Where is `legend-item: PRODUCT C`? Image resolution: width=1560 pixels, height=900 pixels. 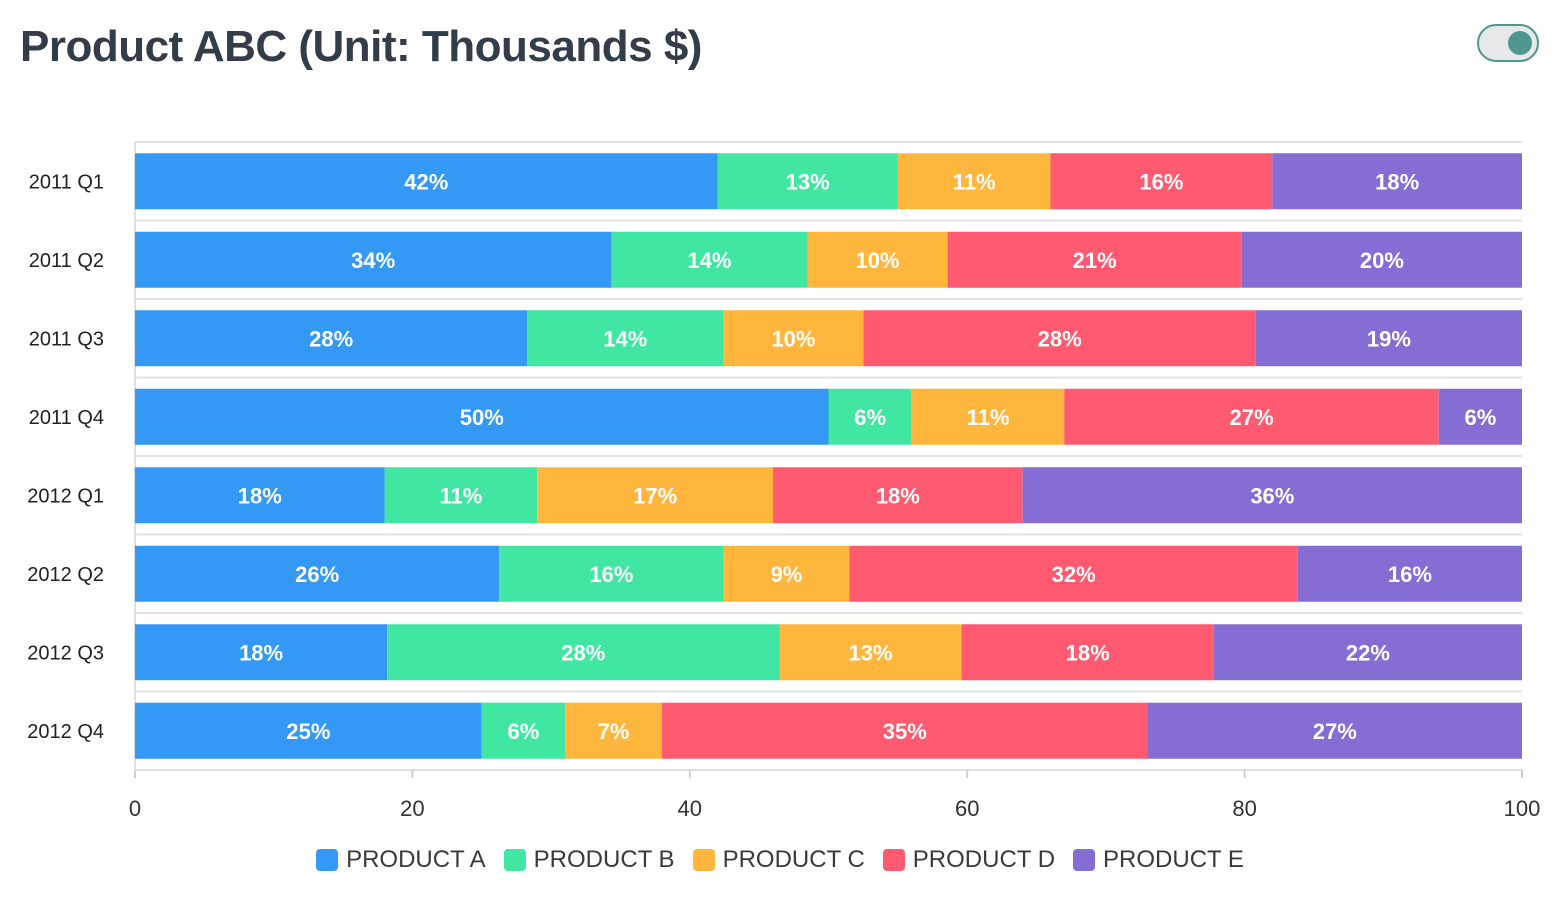
legend-item: PRODUCT C is located at coordinates (778, 860).